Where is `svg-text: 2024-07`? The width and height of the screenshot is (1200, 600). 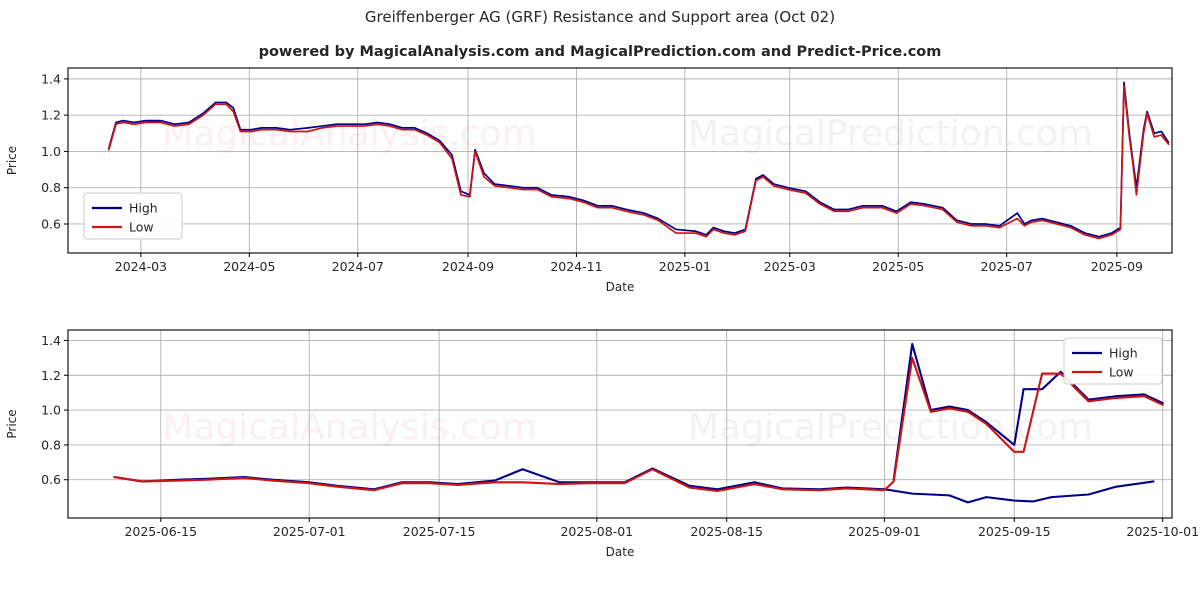
svg-text: 2024-07 is located at coordinates (358, 266).